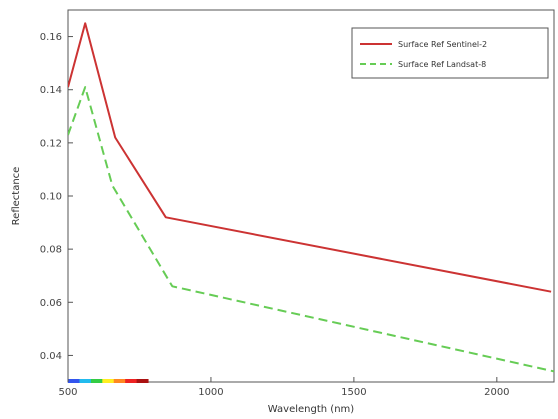  I want to click on y-tick-label: 0.16, so click(51, 37).